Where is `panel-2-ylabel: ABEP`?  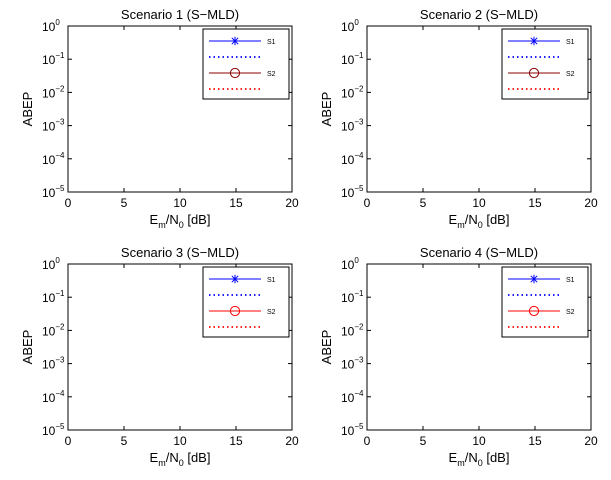 panel-2-ylabel: ABEP is located at coordinates (326, 109).